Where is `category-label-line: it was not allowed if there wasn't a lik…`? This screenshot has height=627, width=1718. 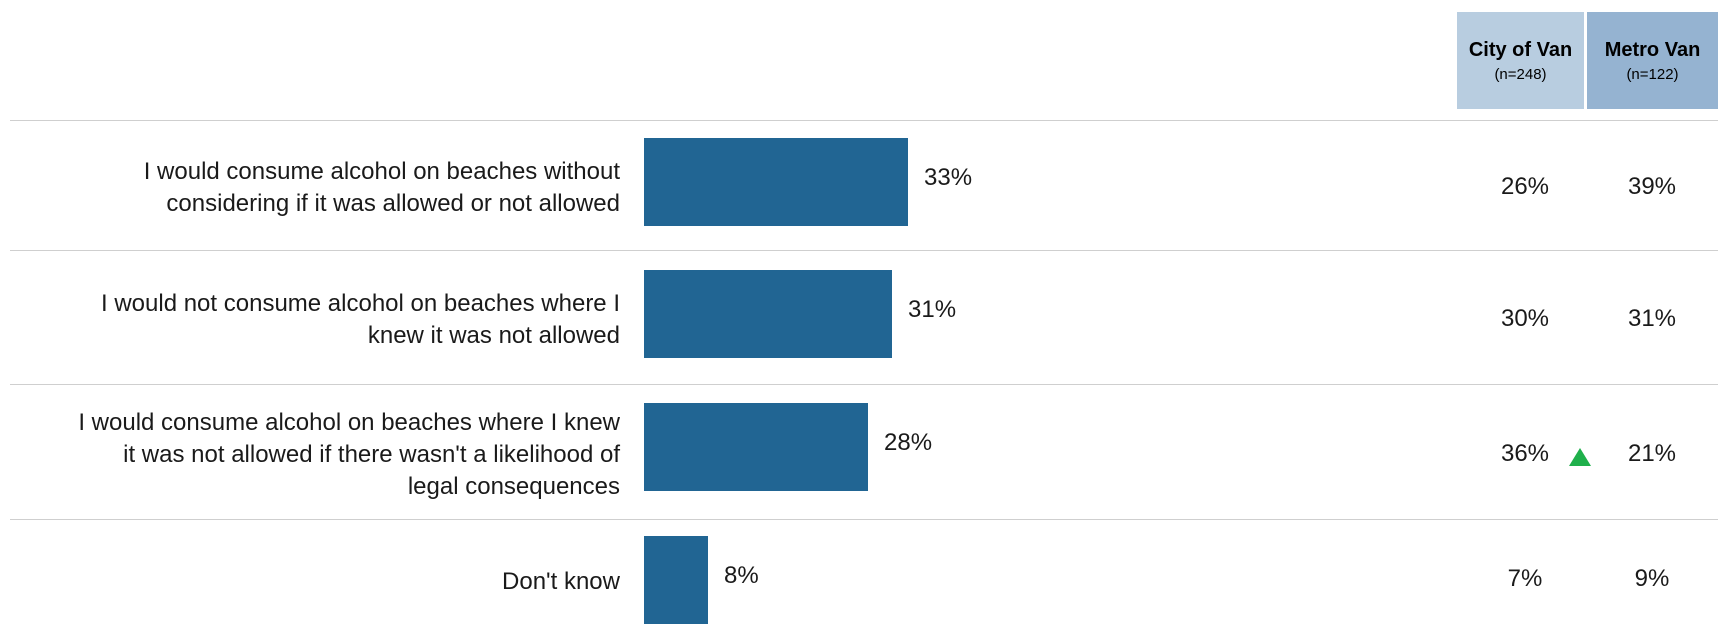
category-label-line: it was not allowed if there wasn't a lik… is located at coordinates (371, 454).